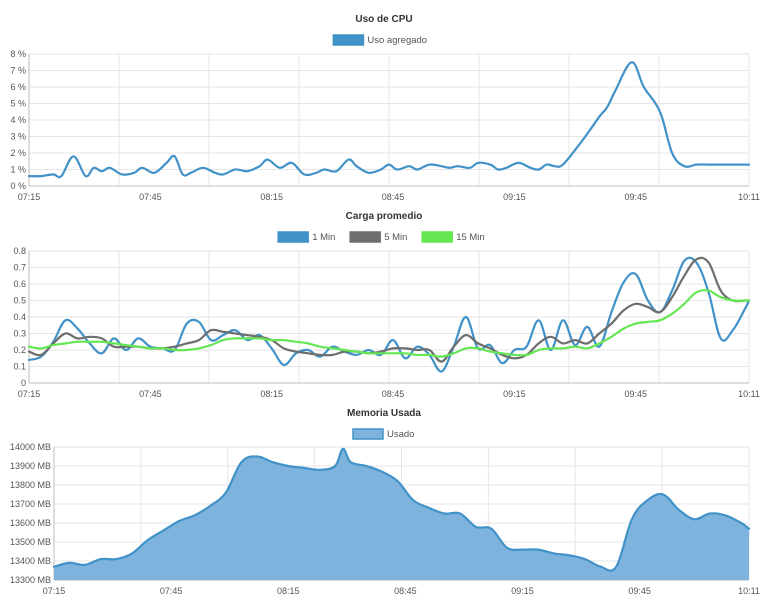 This screenshot has width=768, height=601. Describe the element at coordinates (30, 523) in the screenshot. I see `y-tick-label: 13600 MB` at that location.